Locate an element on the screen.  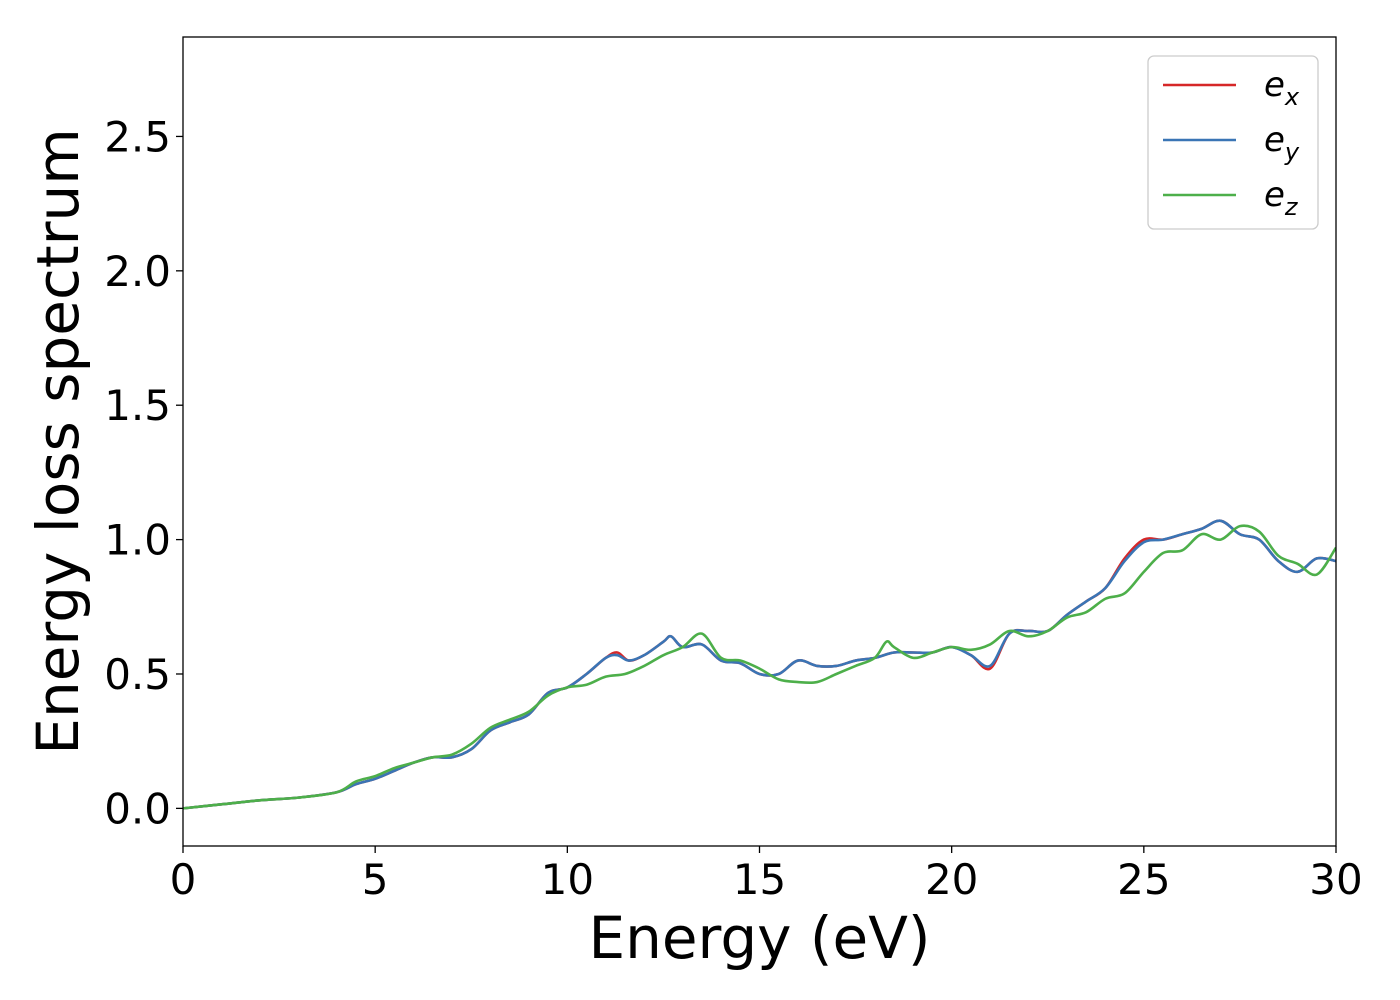
x-tick-label: 0 is located at coordinates (183, 879).